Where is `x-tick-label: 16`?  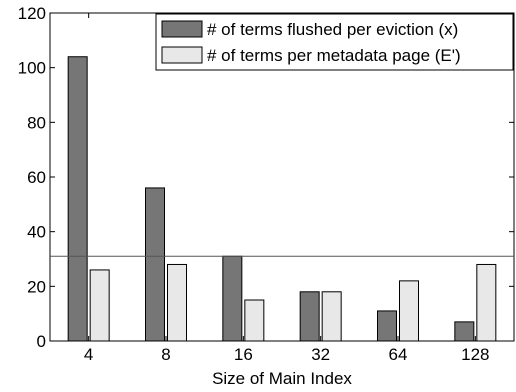 x-tick-label: 16 is located at coordinates (243, 354).